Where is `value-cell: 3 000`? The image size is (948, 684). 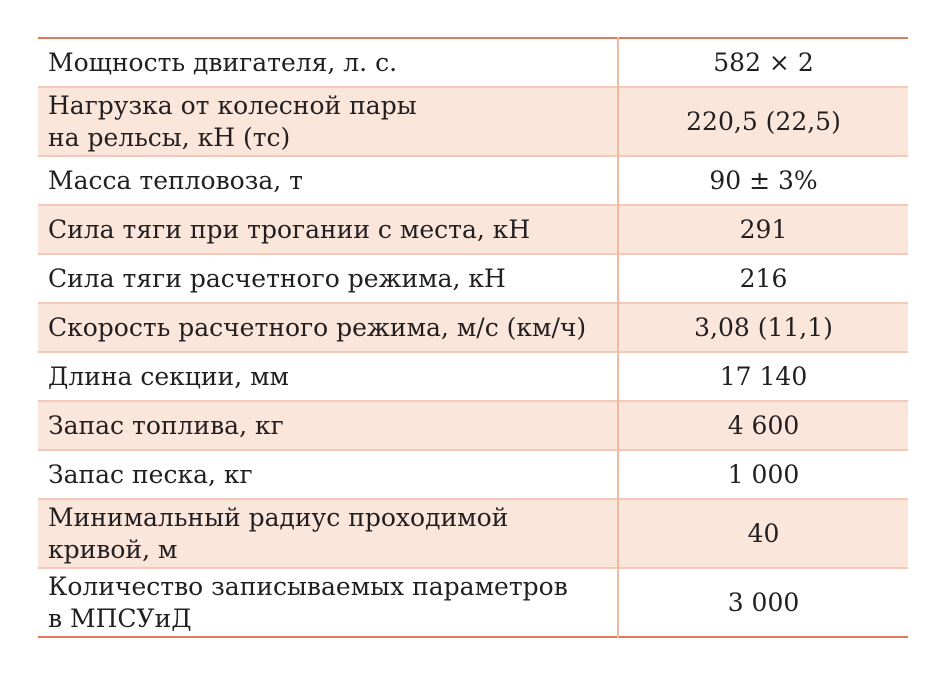 value-cell: 3 000 is located at coordinates (763, 602).